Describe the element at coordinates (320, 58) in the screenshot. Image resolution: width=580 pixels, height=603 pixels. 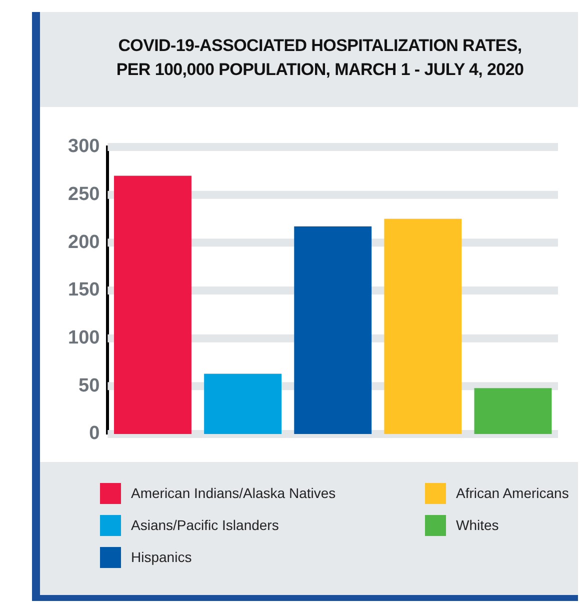
I see `chart-title: COVID-19-ASSOCIATED HOSPITALIZATION RATES, PER 100,000 POPULATION, MARCH 1 - JULY 4, 2020` at that location.